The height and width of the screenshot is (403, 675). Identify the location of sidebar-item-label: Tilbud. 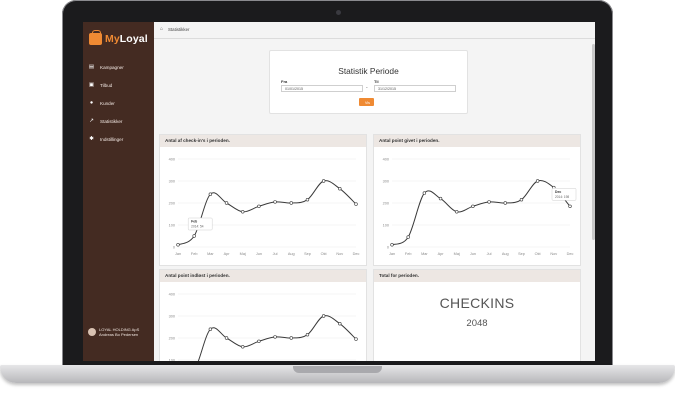
(106, 85).